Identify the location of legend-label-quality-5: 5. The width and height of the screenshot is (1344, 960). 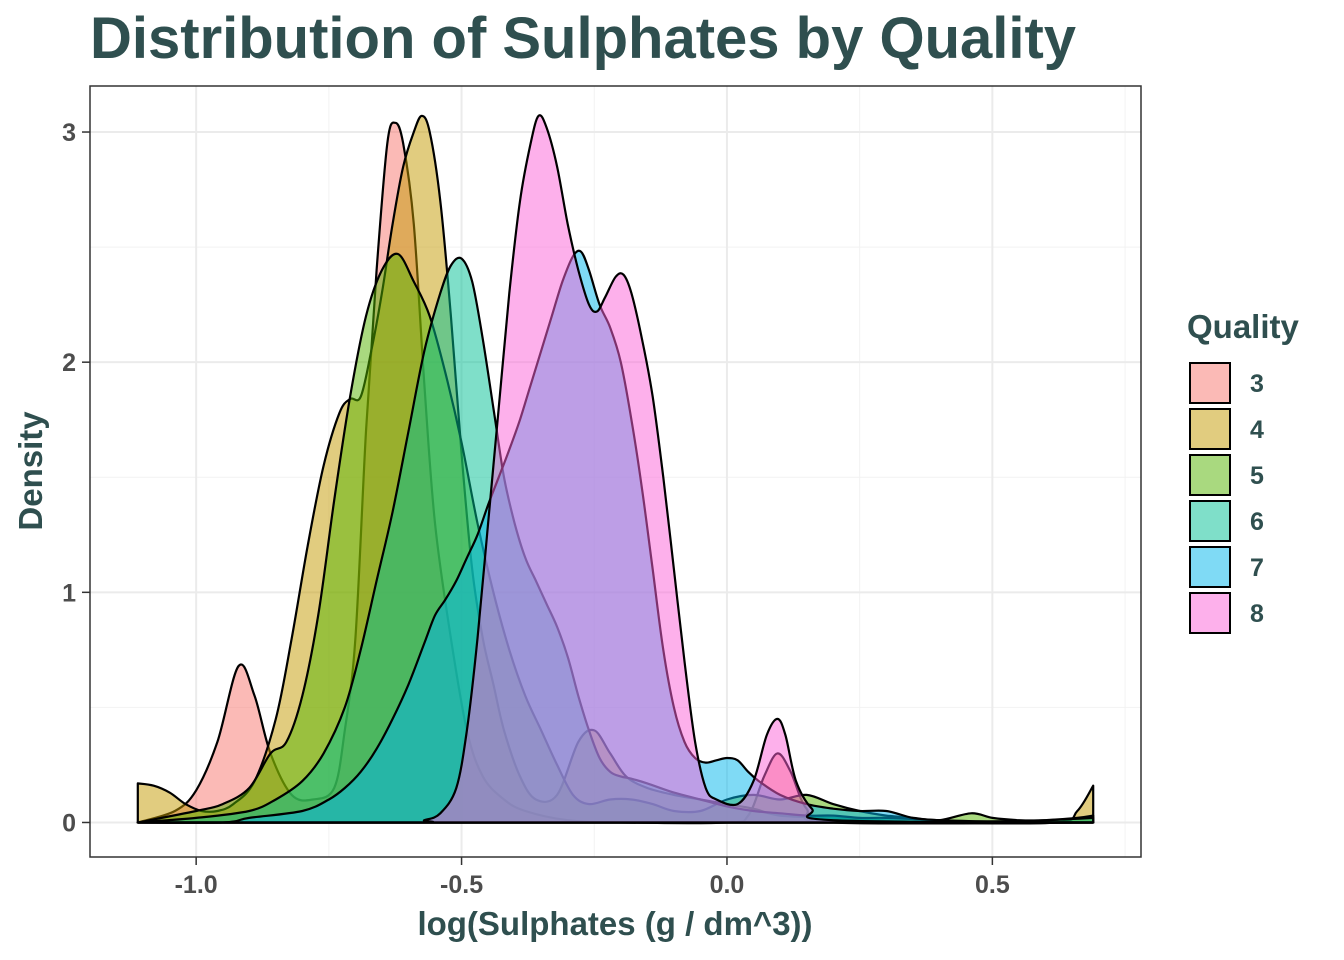
(1257, 476).